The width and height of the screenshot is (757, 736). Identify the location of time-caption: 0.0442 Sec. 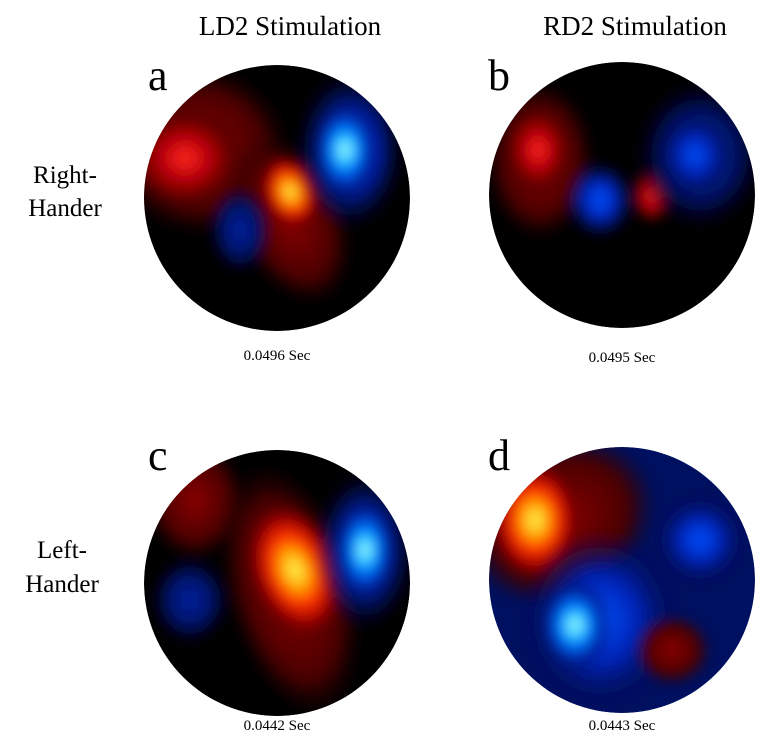
(277, 726).